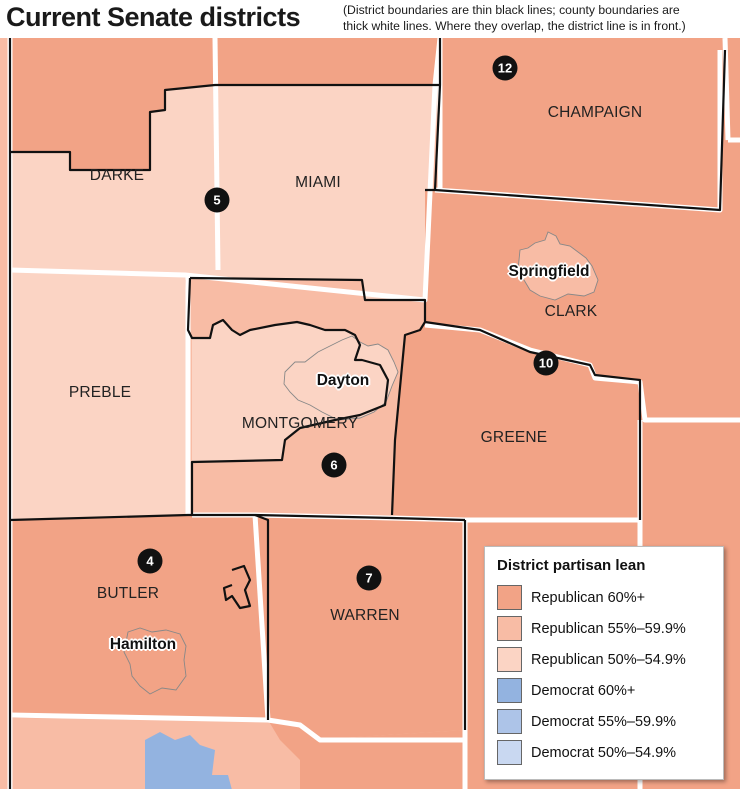  I want to click on district-democrat-south, so click(188, 760).